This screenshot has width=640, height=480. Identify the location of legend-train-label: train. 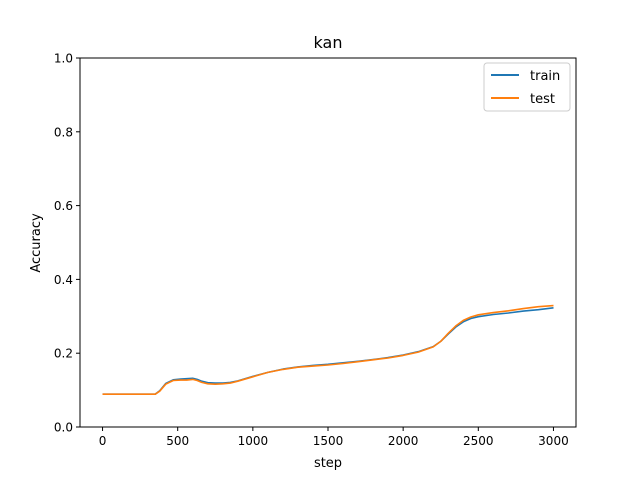
(545, 76).